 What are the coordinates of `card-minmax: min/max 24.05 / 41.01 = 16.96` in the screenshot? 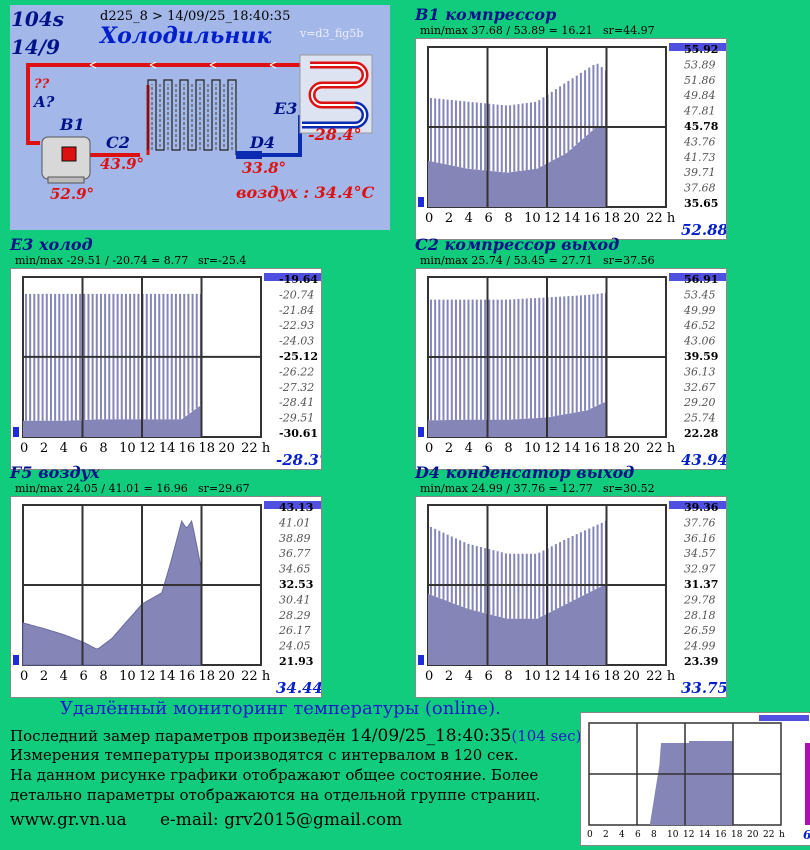 It's located at (101, 488).